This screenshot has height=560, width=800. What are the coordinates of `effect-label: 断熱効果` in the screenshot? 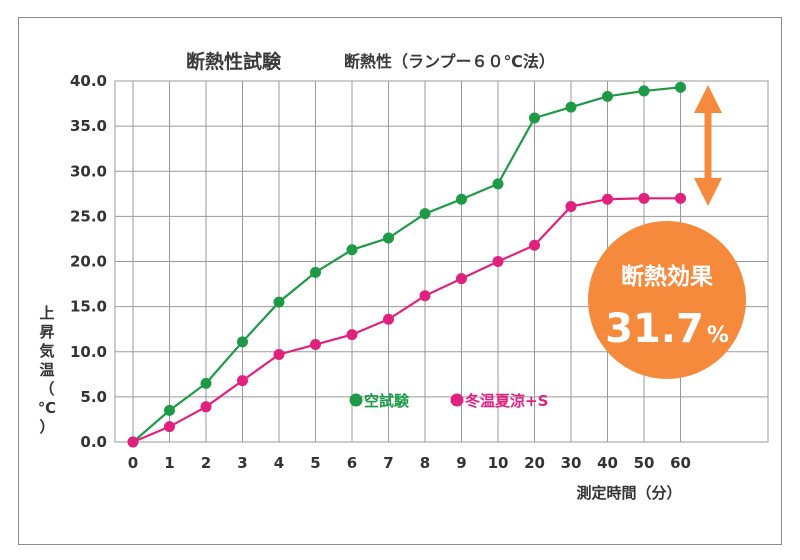 It's located at (667, 276).